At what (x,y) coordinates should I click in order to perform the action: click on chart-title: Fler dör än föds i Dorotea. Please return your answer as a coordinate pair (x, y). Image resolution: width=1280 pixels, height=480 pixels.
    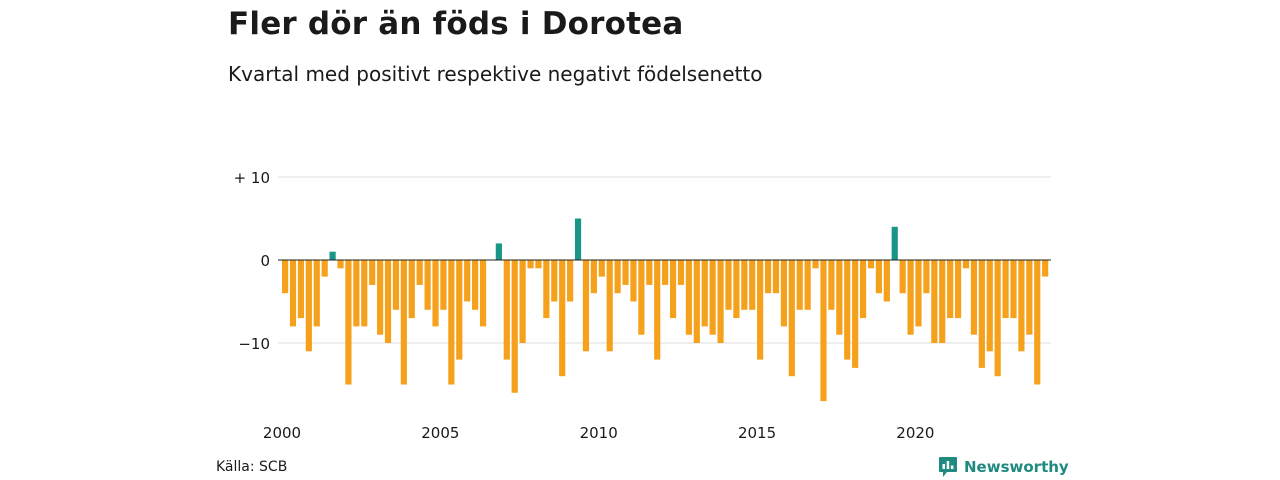
    Looking at the image, I should click on (456, 24).